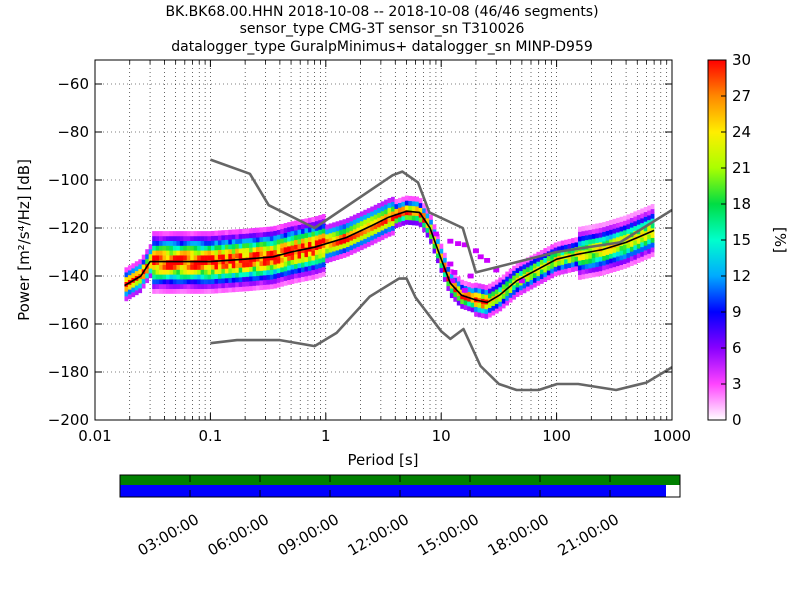 This screenshot has width=800, height=600. I want to click on timeline-tick-label: 21:00:00, so click(588, 534).